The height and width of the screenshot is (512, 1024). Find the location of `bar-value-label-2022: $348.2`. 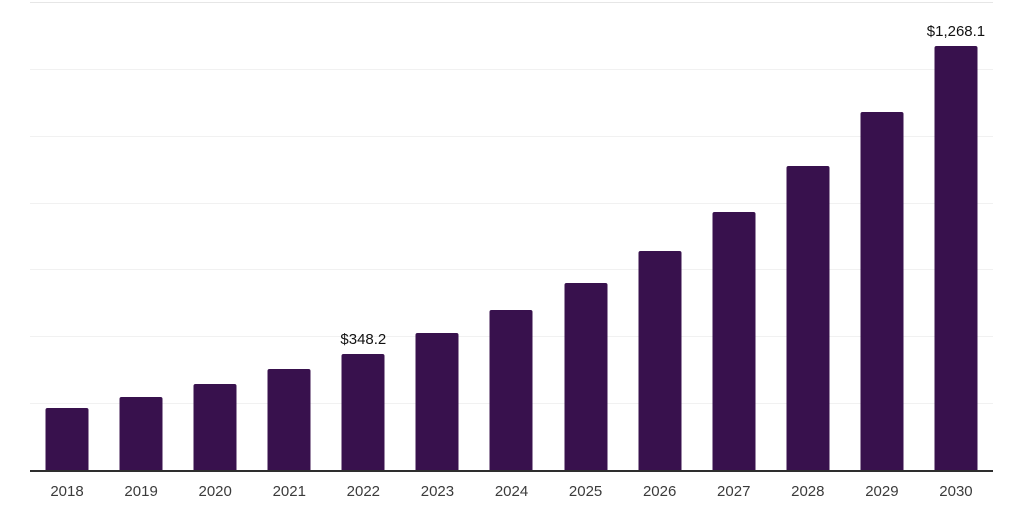

bar-value-label-2022: $348.2 is located at coordinates (363, 339).